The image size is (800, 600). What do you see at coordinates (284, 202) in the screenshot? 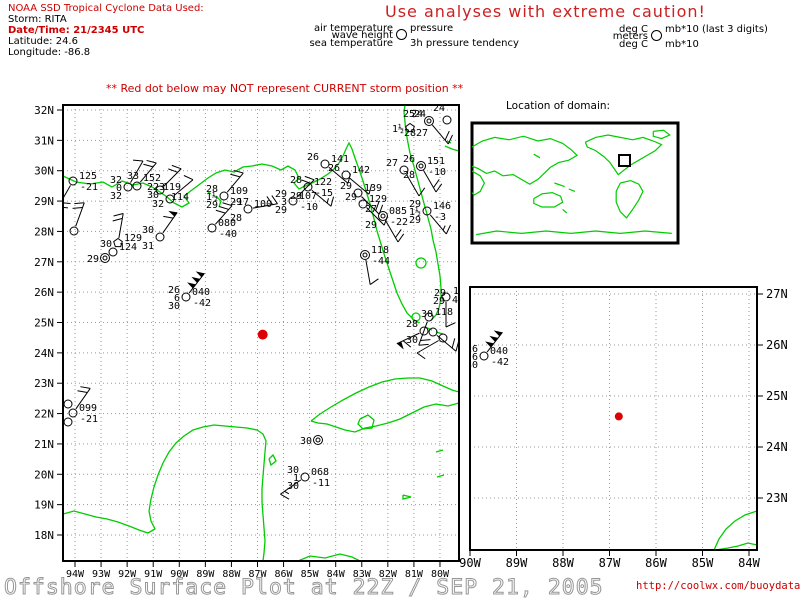
I see `svg-text: 3` at bounding box center [284, 202].